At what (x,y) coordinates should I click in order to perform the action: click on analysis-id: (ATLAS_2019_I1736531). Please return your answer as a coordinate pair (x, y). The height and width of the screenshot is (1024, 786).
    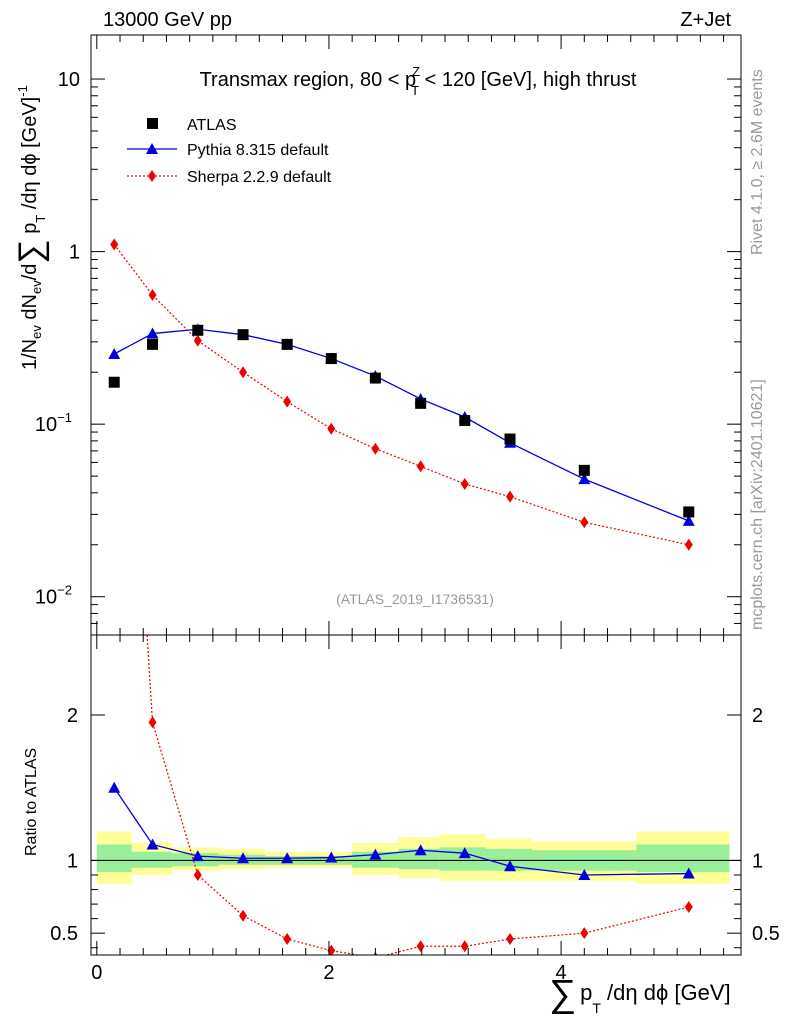
    Looking at the image, I should click on (415, 599).